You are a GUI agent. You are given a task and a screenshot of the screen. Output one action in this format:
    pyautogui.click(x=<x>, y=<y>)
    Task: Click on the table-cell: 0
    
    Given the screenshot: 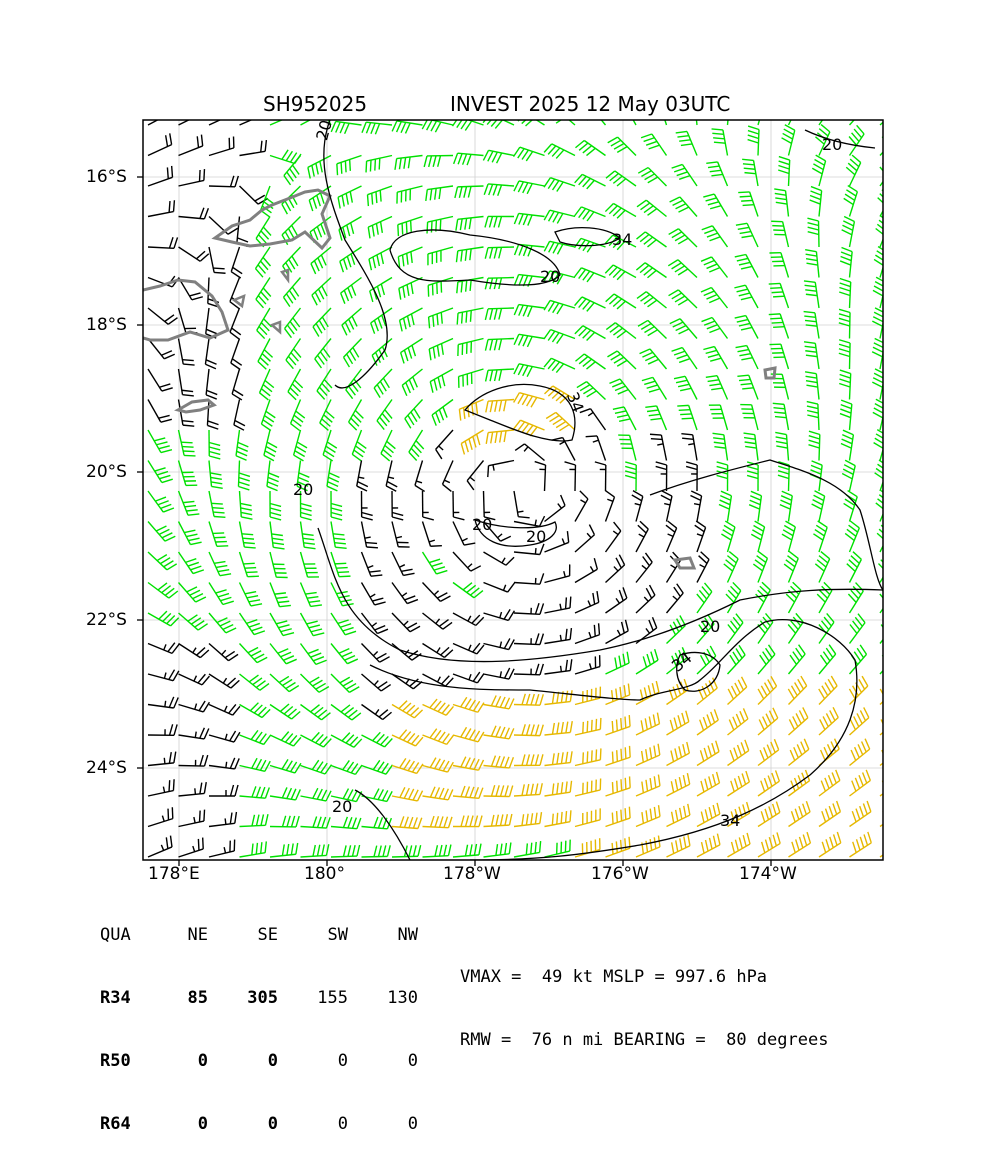 What is the action you would take?
    pyautogui.click(x=243, y=1124)
    